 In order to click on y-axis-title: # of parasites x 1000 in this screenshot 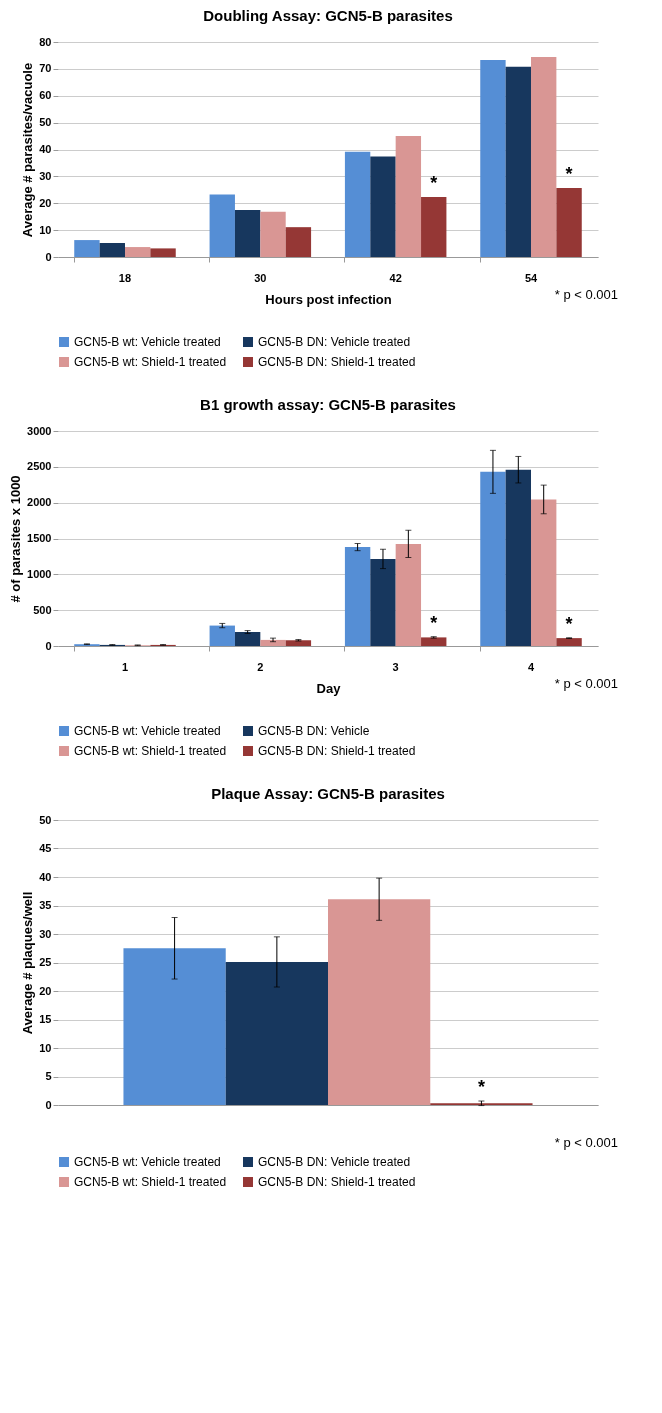, I will do `click(16, 539)`.